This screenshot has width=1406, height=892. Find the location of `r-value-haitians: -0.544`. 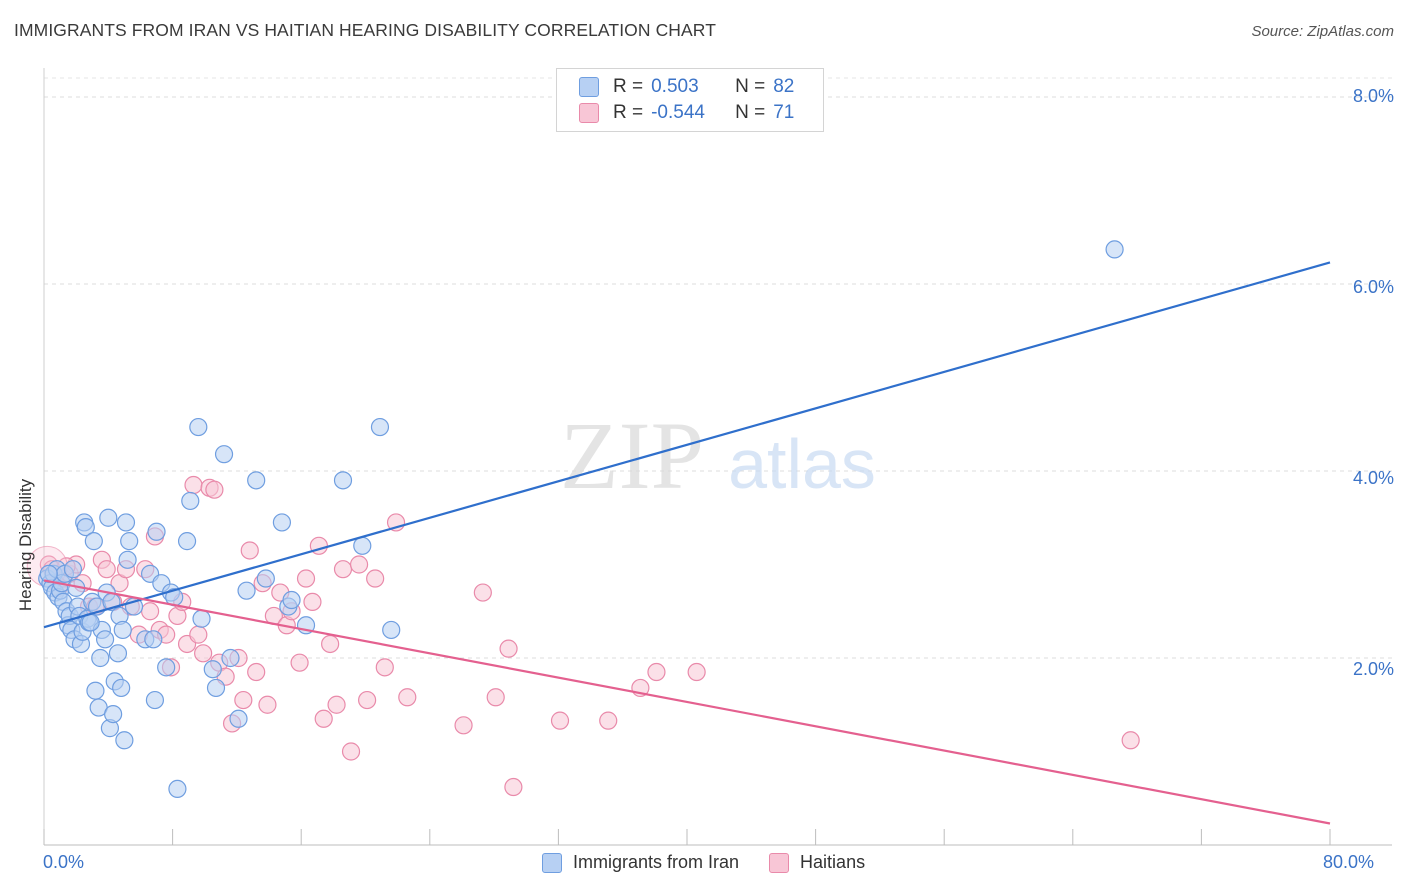

r-value-haitians: -0.544 is located at coordinates (678, 112).